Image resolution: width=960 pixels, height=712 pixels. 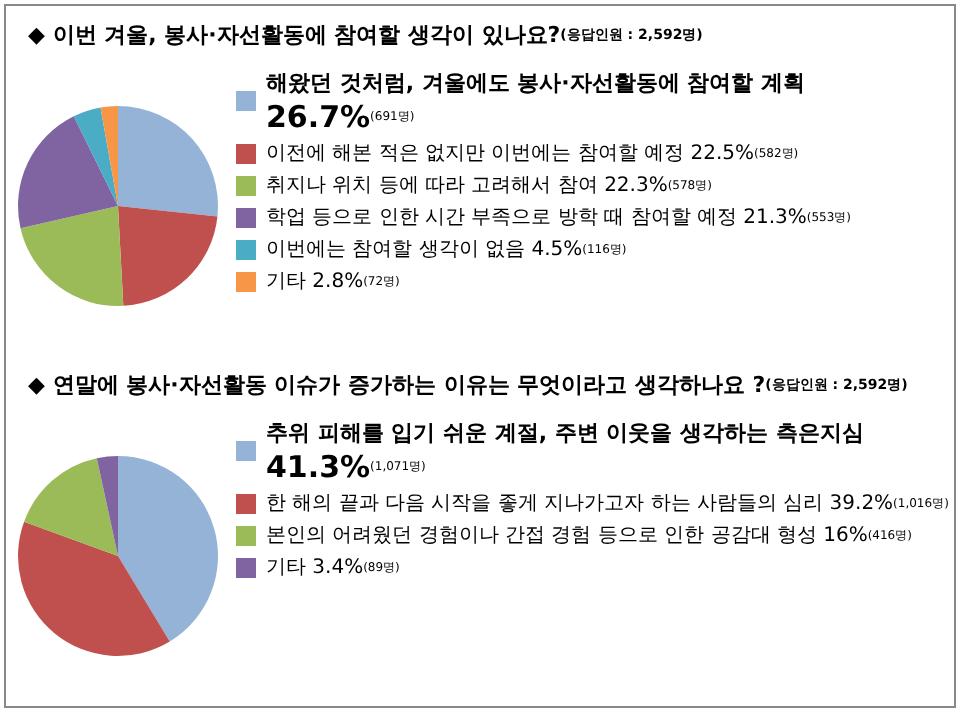 What do you see at coordinates (536, 83) in the screenshot?
I see `slice-label: 해왔던 것처럼, 겨울에도 봉사·자선활동에 참여할 계획` at bounding box center [536, 83].